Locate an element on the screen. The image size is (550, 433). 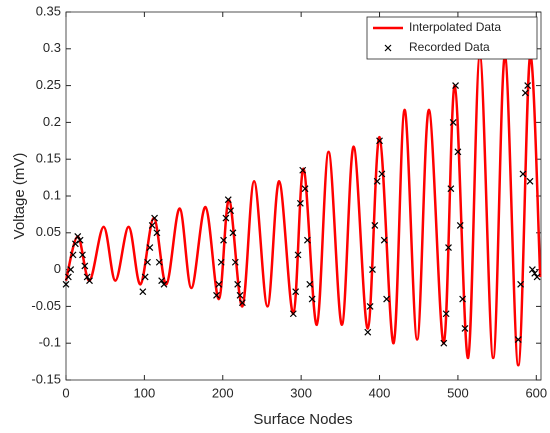
y-tick-label: 0.25 is located at coordinates (48, 84).